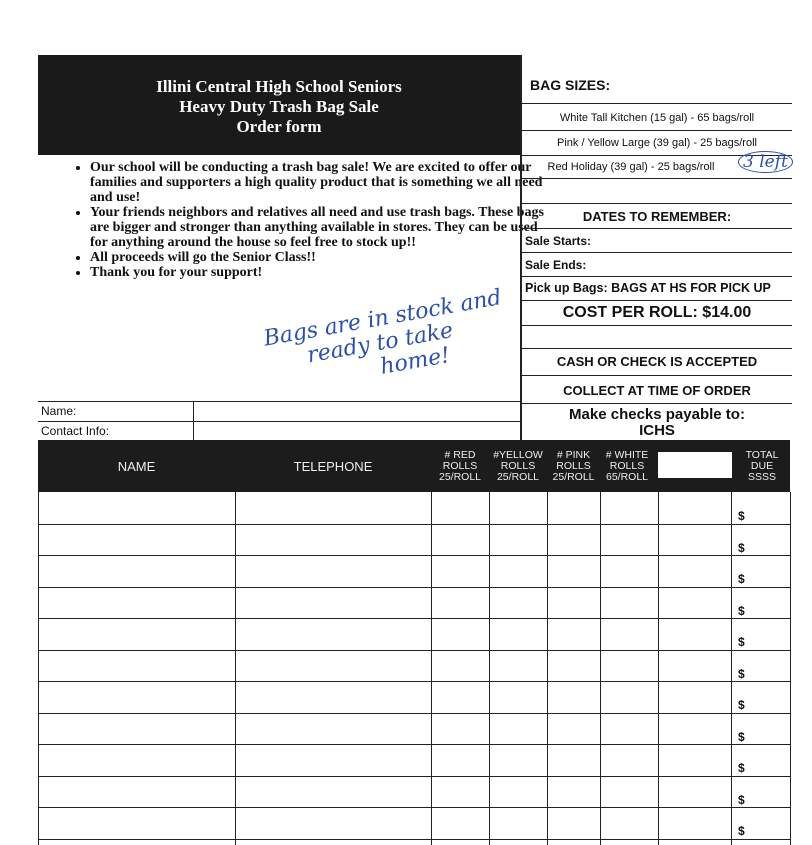 This screenshot has width=812, height=845. What do you see at coordinates (657, 216) in the screenshot?
I see `dates-title: DATES TO REMEMBER:` at bounding box center [657, 216].